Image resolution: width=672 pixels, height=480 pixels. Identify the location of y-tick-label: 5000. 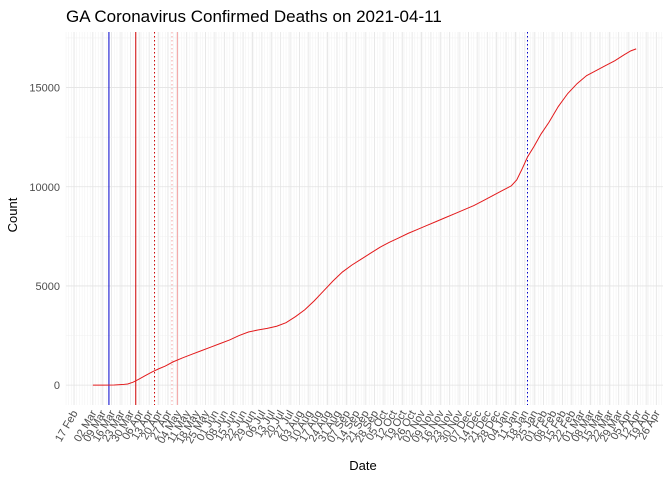
(48, 287).